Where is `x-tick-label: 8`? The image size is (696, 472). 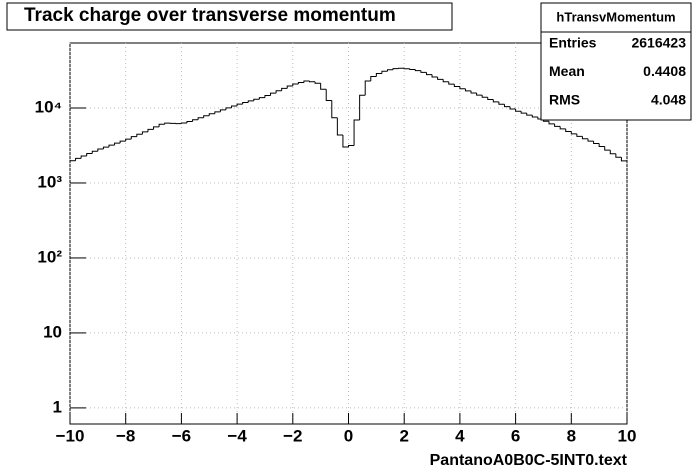 x-tick-label: 8 is located at coordinates (571, 435).